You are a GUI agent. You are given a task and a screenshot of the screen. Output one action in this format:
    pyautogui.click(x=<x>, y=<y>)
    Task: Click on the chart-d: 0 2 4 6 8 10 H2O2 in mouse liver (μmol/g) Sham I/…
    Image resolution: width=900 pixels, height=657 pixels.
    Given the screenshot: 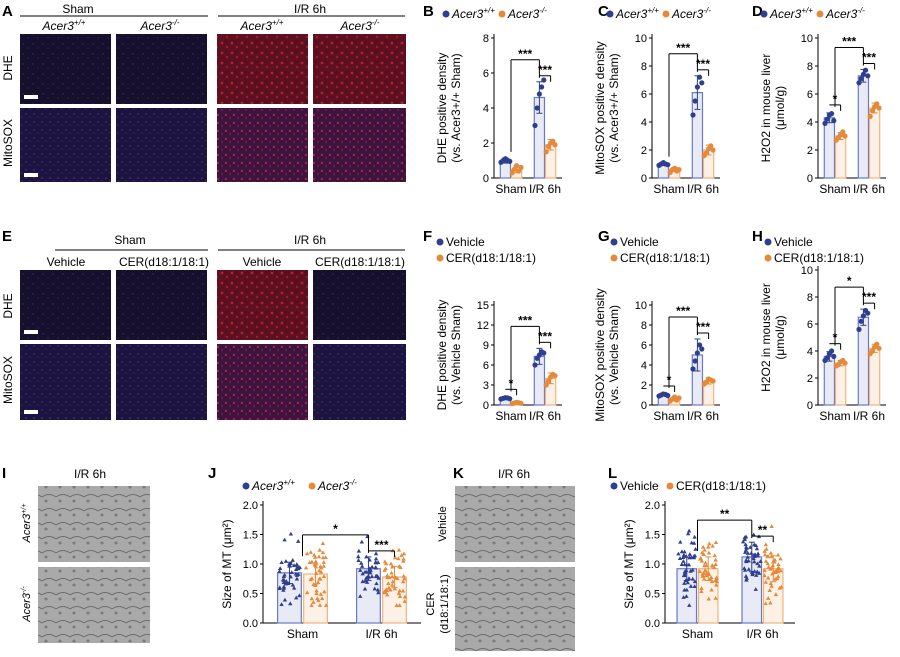 What is the action you would take?
    pyautogui.click(x=822, y=101)
    